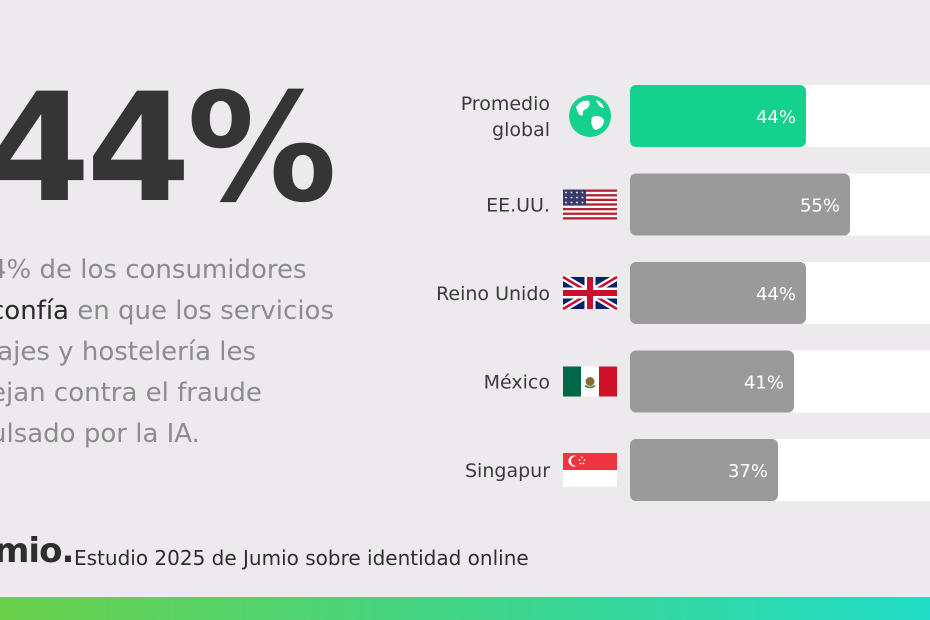 The height and width of the screenshot is (620, 930). Describe the element at coordinates (518, 206) in the screenshot. I see `category-label-1: EE.UU.` at that location.